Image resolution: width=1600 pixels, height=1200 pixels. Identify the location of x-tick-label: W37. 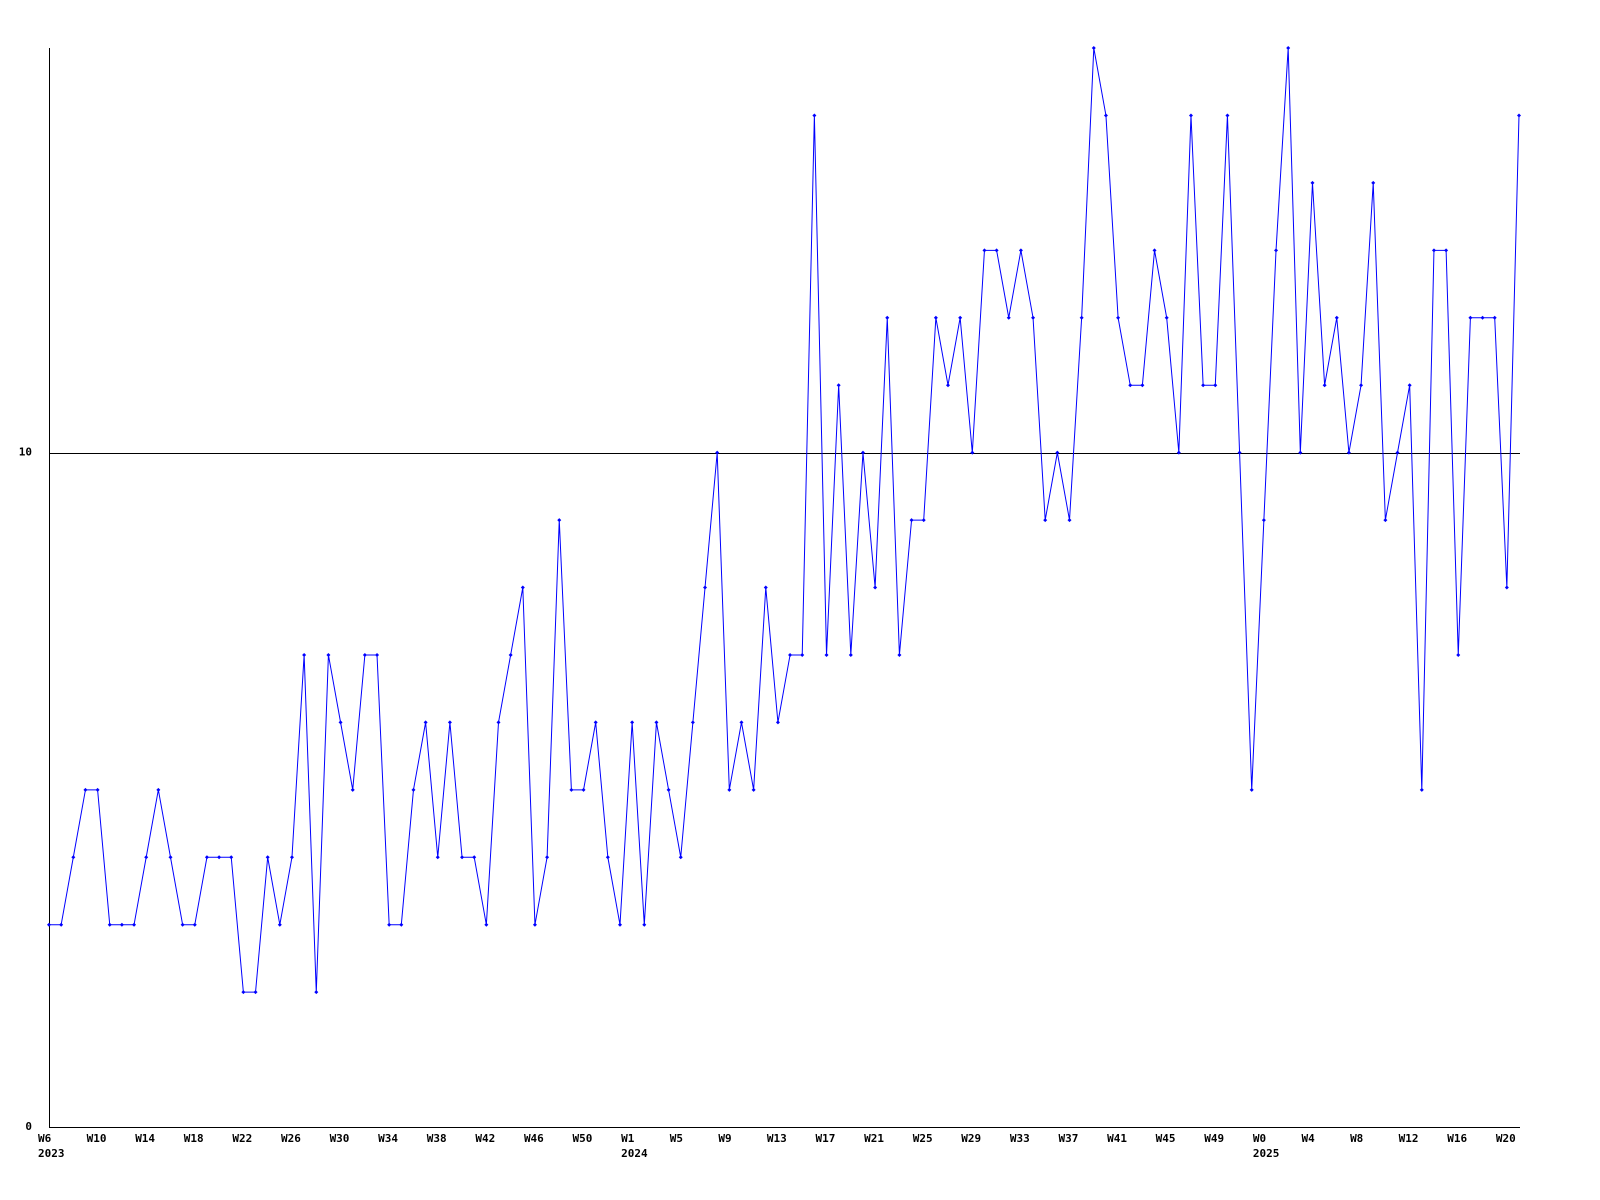
(1068, 1138).